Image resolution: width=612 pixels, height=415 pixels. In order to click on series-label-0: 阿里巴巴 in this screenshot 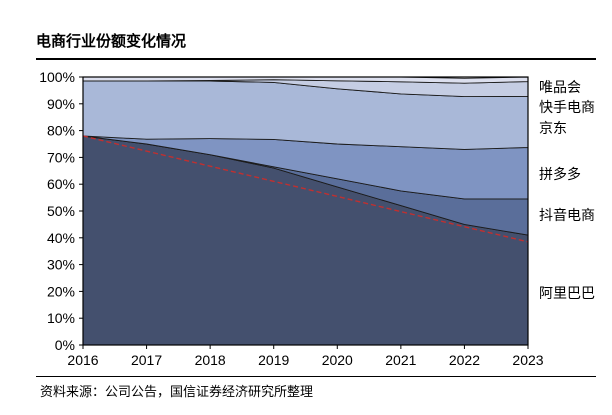, I will do `click(567, 294)`.